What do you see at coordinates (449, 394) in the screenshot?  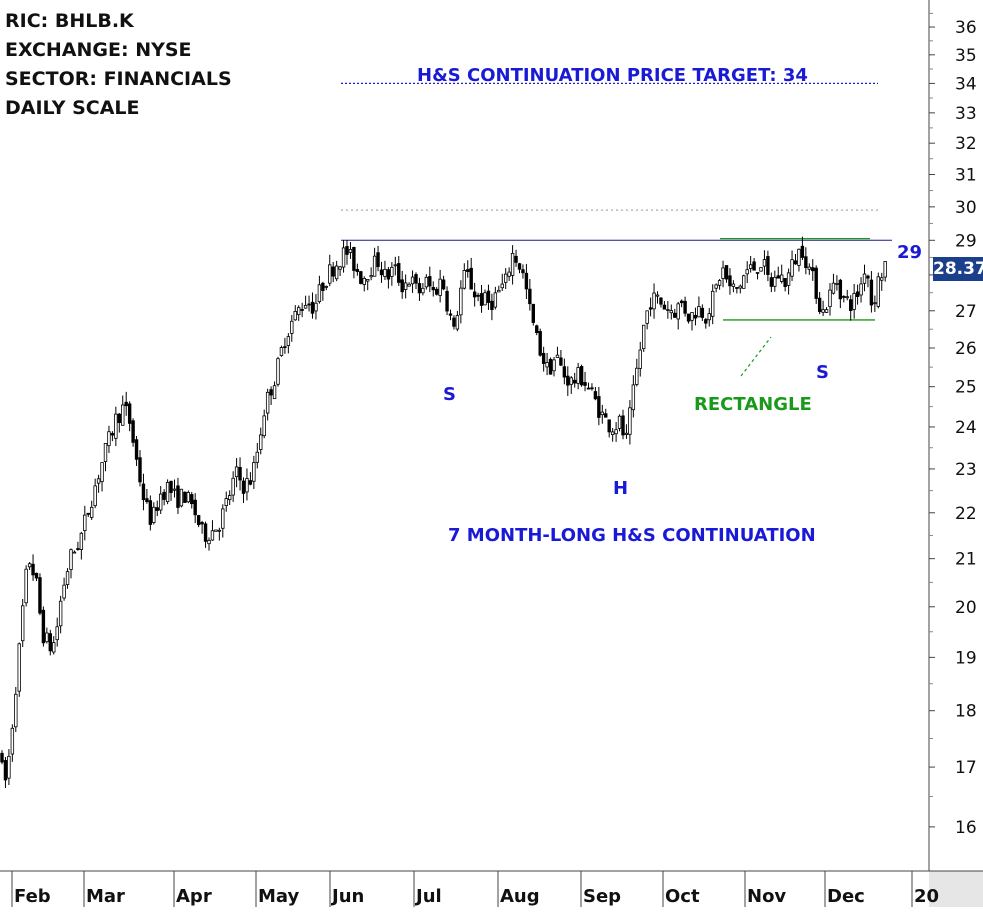 I see `left-shoulder-label: S` at bounding box center [449, 394].